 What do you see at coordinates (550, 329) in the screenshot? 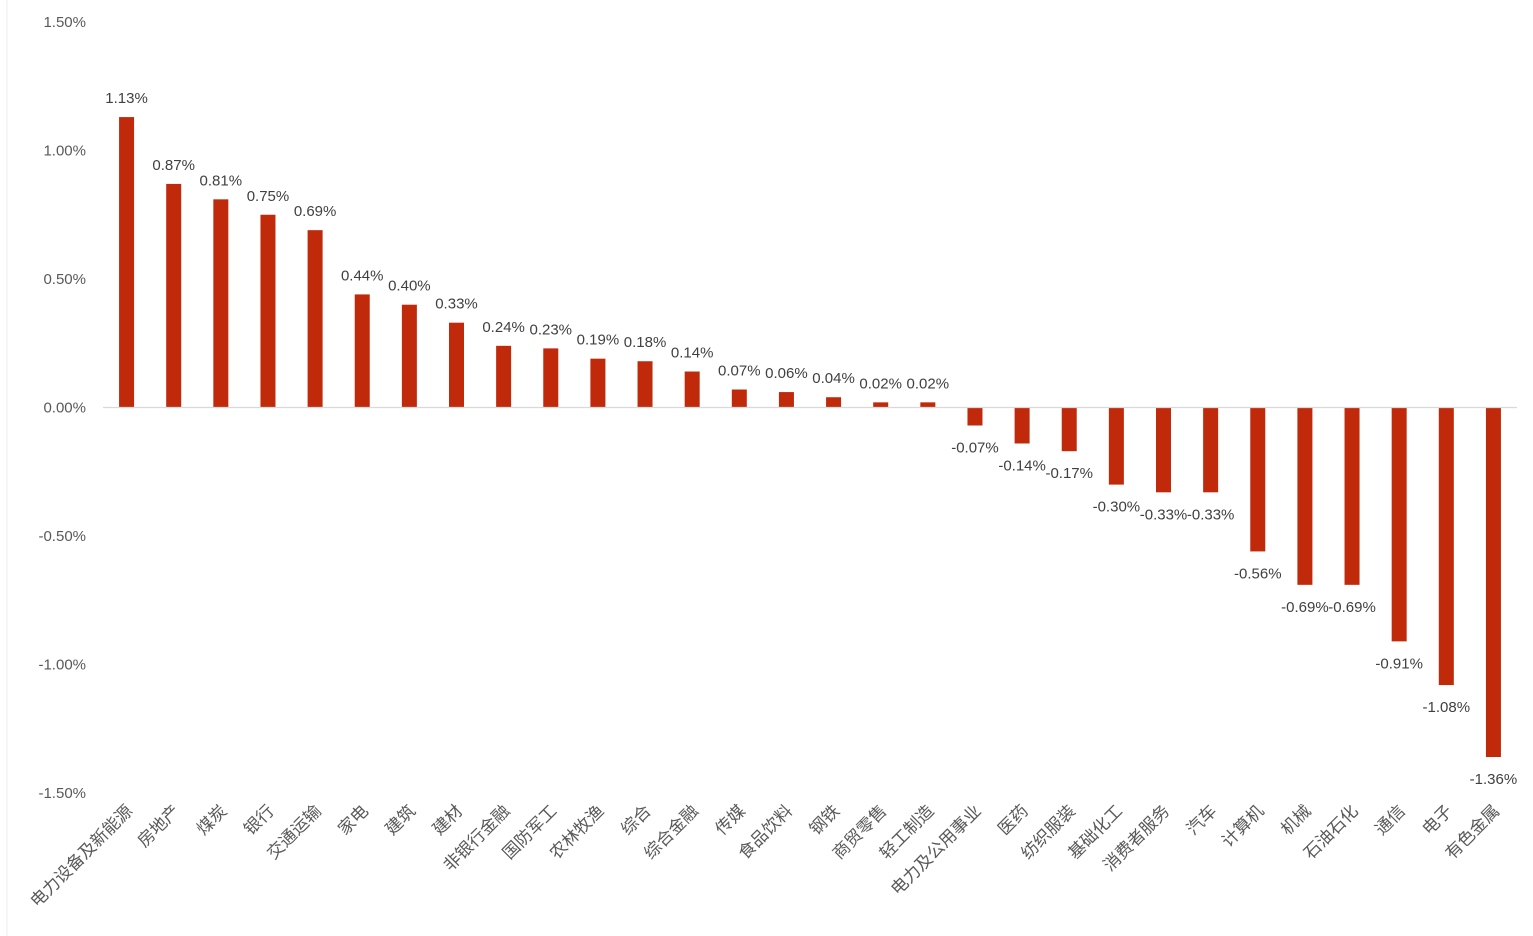
I see `data-label: 0.23%` at bounding box center [550, 329].